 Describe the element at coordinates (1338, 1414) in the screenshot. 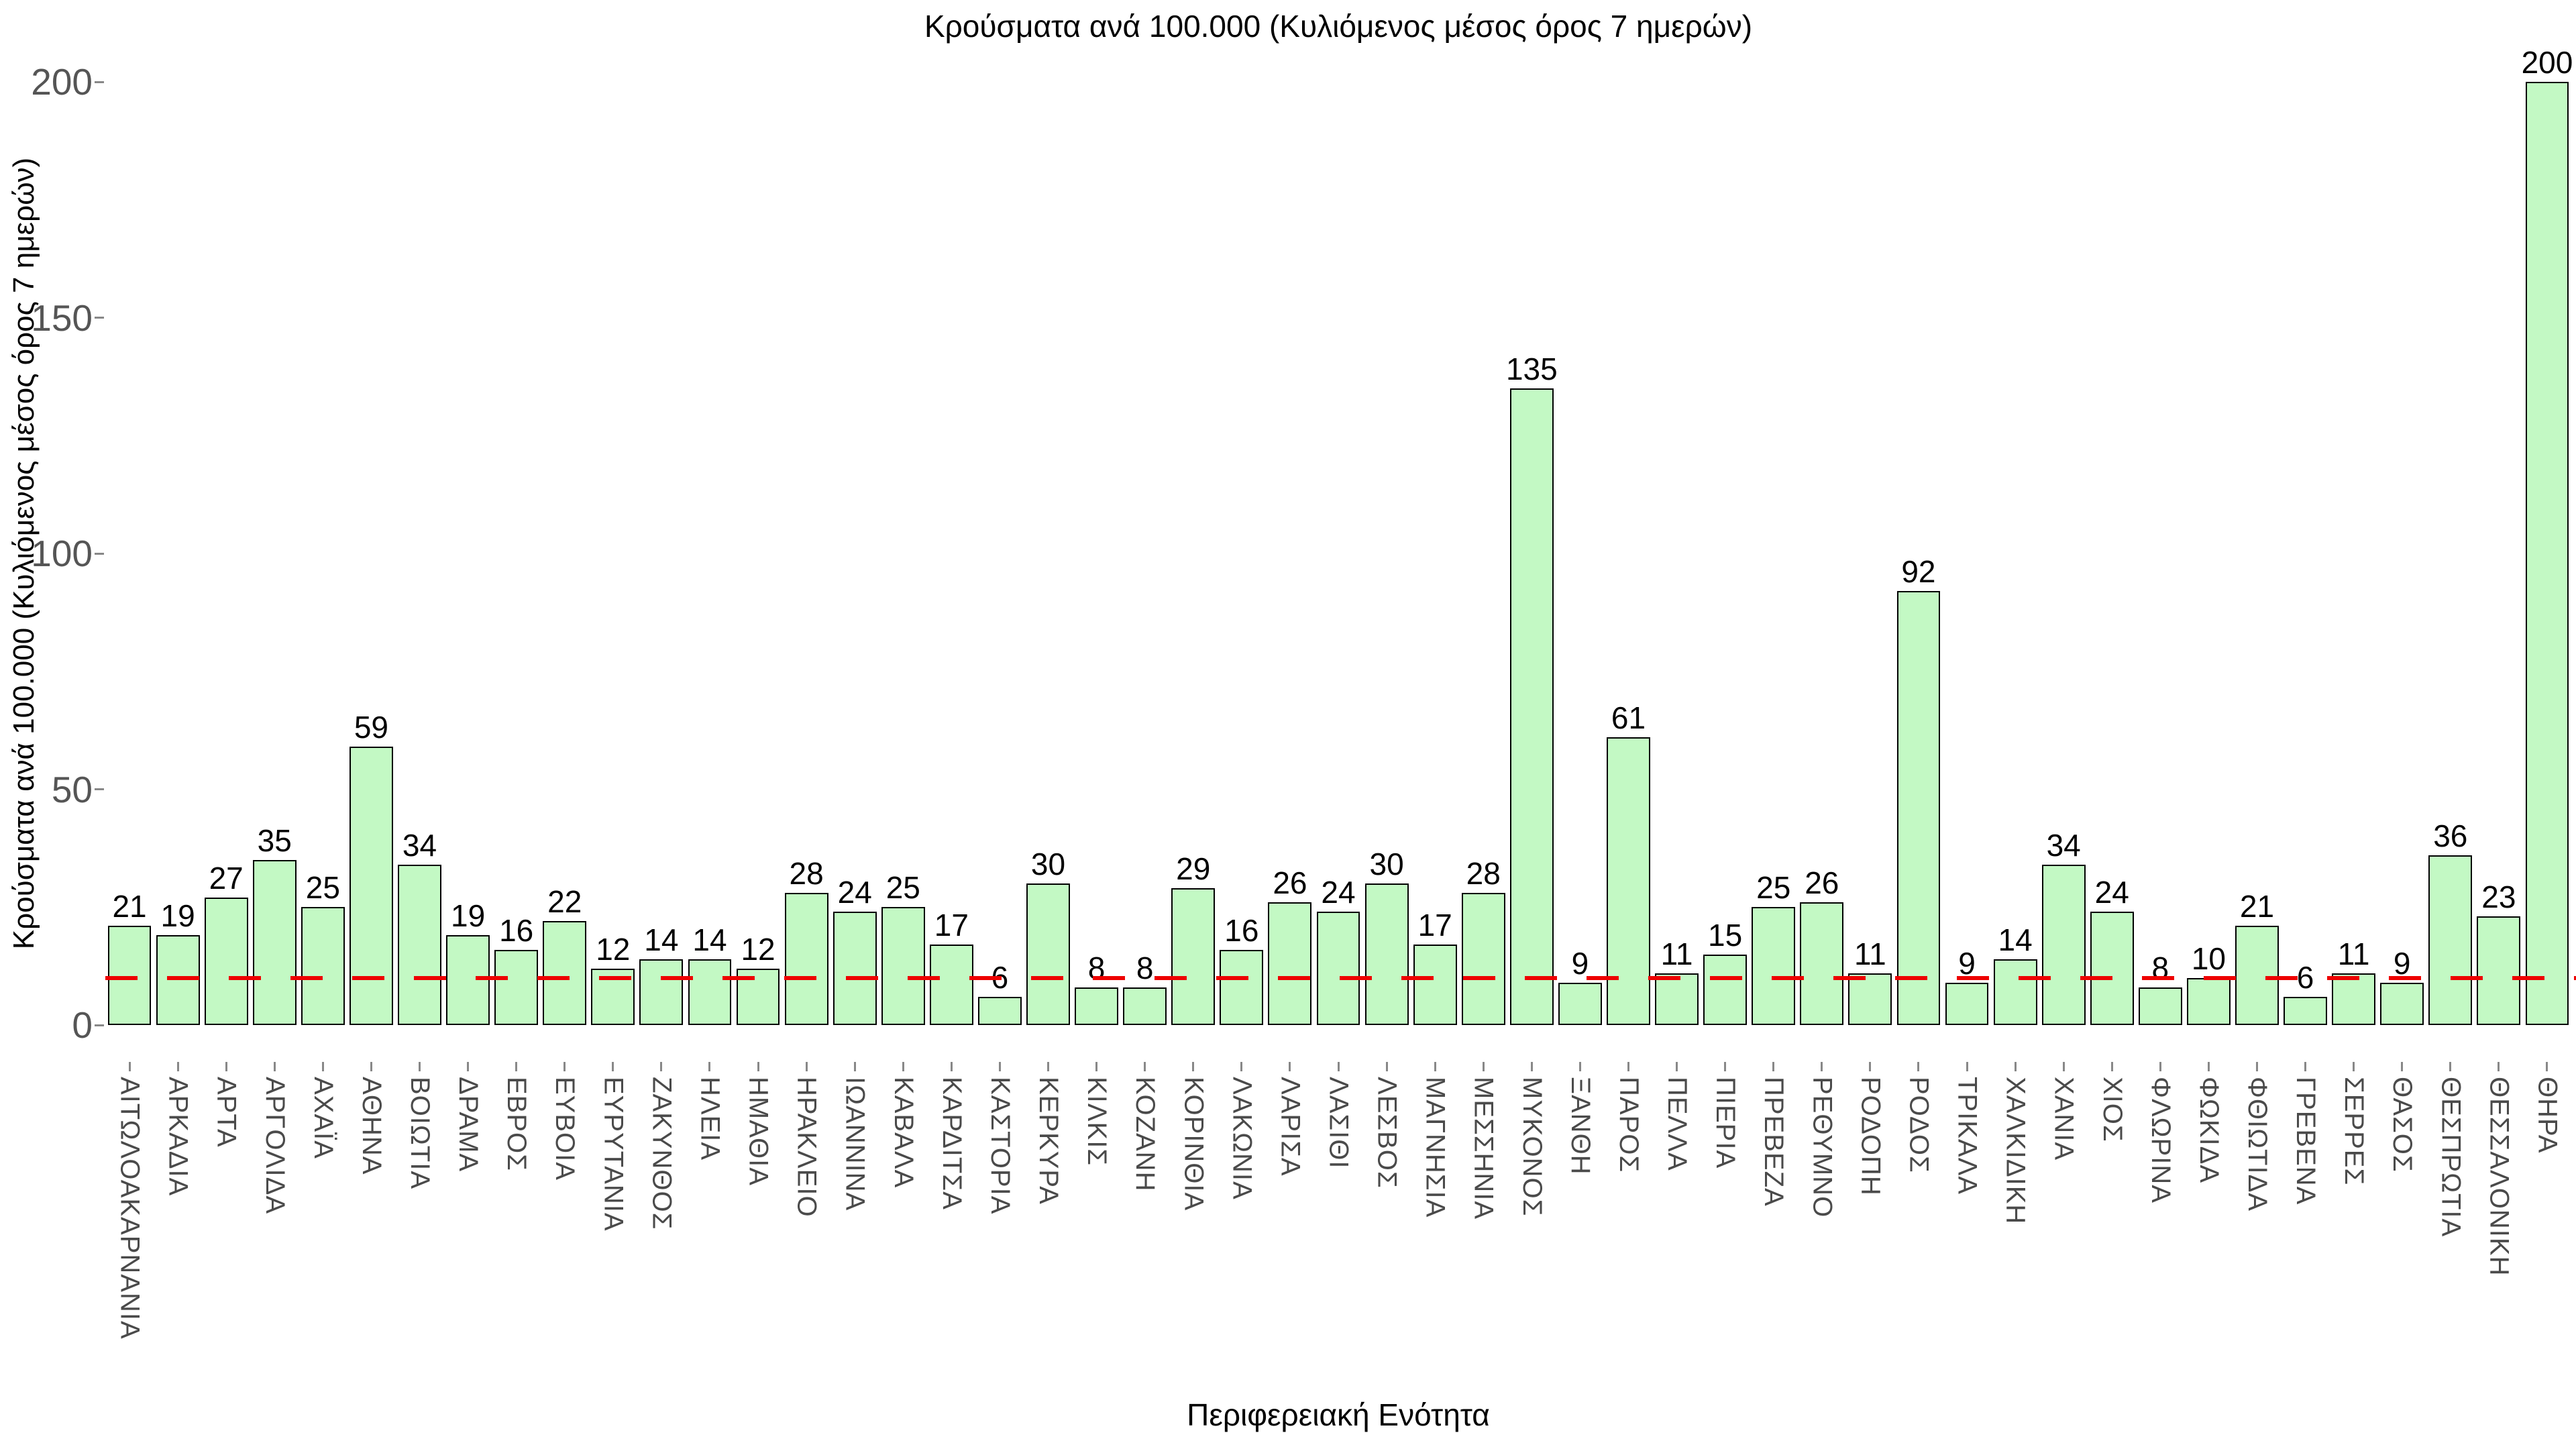

I see `x-axis-title: Περιφερειακή Ενότητα` at that location.